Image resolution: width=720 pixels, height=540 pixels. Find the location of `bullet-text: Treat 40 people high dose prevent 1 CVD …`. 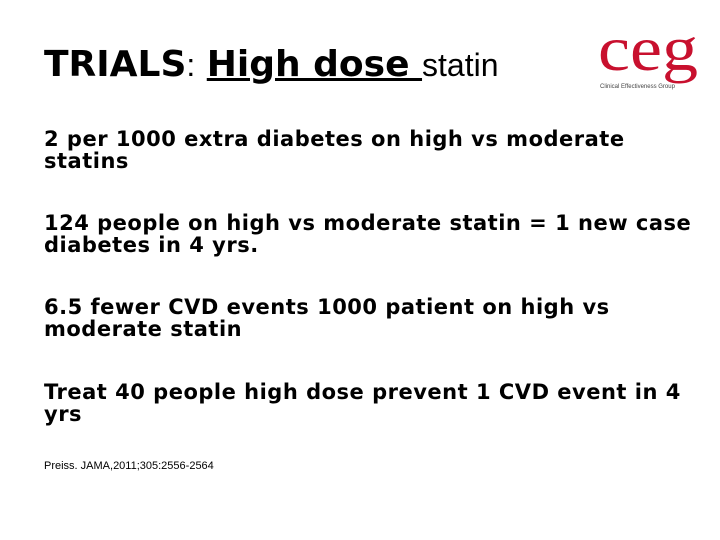

bullet-text: Treat 40 people high dose prevent 1 CVD … is located at coordinates (362, 403).